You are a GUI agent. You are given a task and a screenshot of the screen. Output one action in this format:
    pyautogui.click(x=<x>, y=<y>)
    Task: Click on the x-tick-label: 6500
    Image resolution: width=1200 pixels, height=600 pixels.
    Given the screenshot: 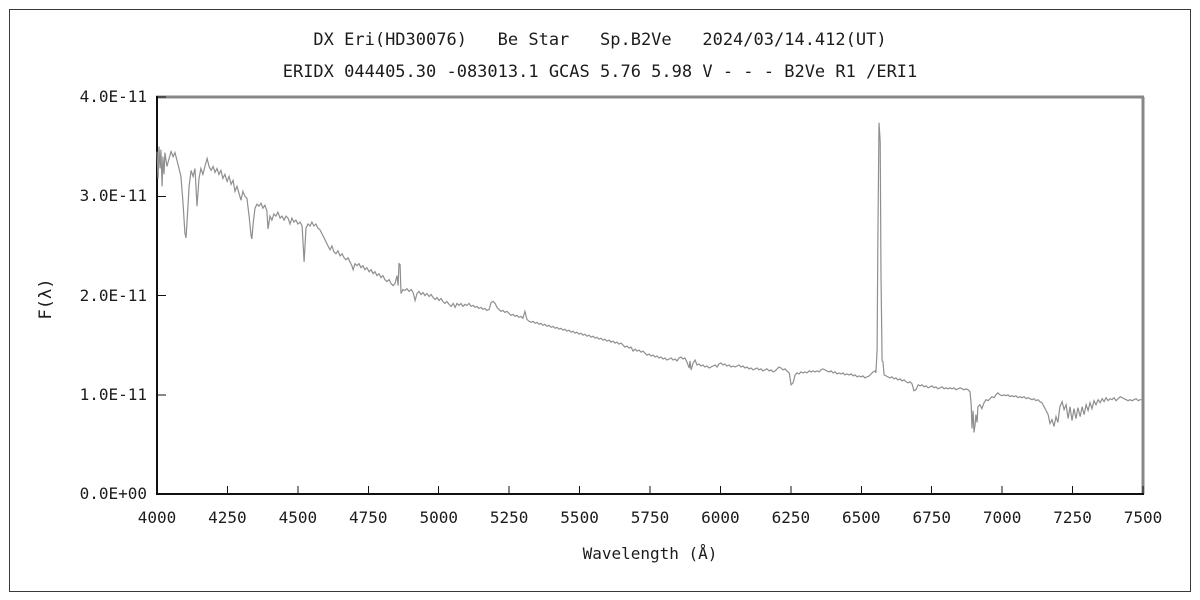 What is the action you would take?
    pyautogui.click(x=861, y=517)
    